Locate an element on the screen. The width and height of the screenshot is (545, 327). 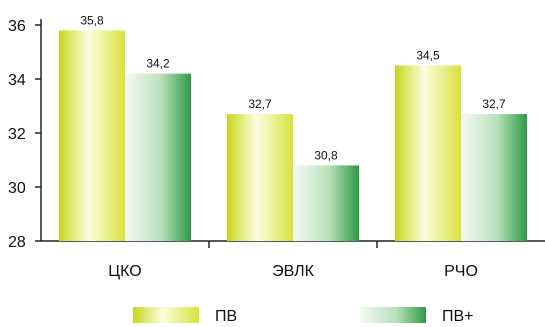
legend-swatch-pv is located at coordinates (166, 315).